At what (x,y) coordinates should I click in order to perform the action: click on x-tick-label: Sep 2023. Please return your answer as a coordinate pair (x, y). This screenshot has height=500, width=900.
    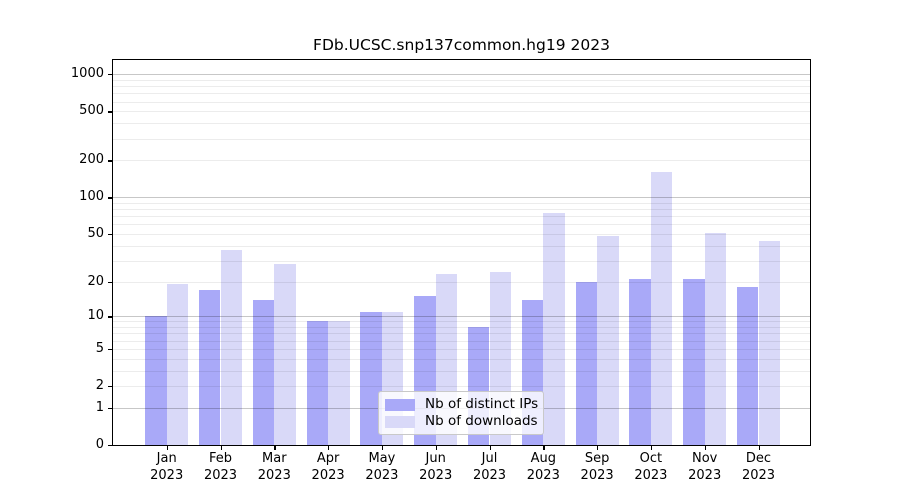
    Looking at the image, I should click on (597, 467).